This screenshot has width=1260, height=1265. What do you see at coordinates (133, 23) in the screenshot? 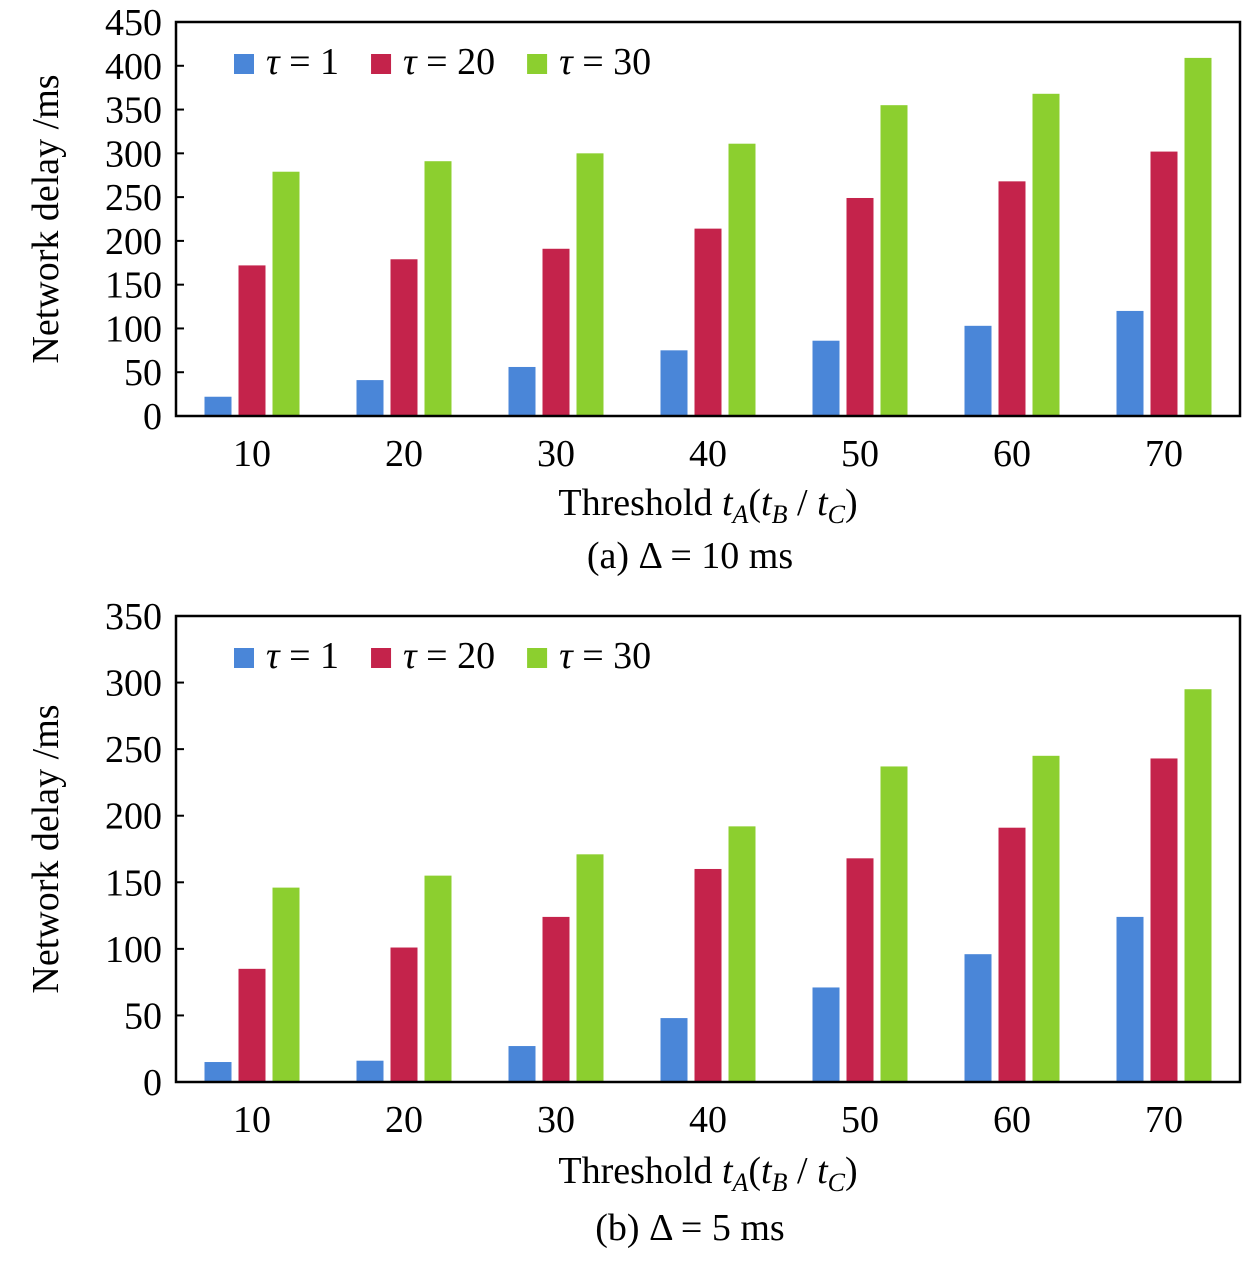
I see `y-tick-label: 450` at bounding box center [133, 23].